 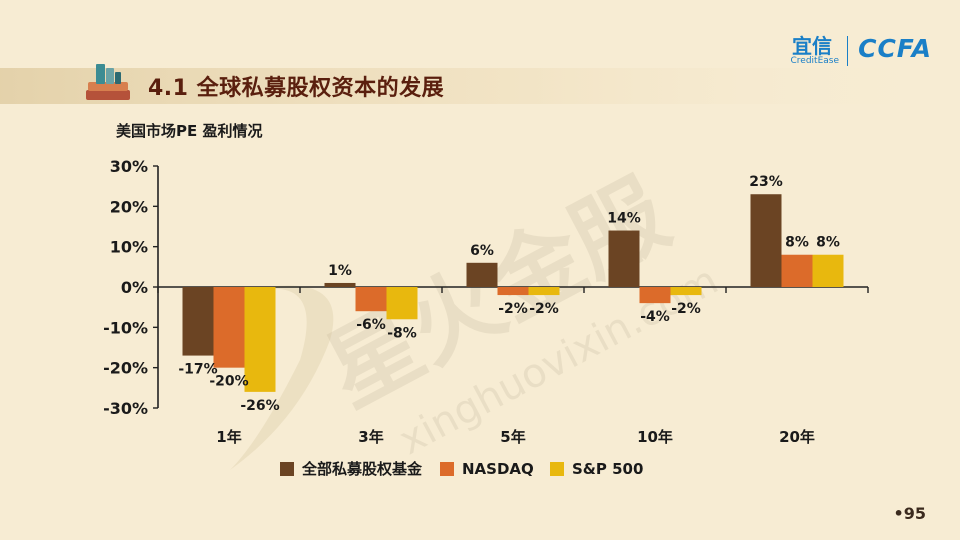 I want to click on page-number: •95, so click(x=910, y=513).